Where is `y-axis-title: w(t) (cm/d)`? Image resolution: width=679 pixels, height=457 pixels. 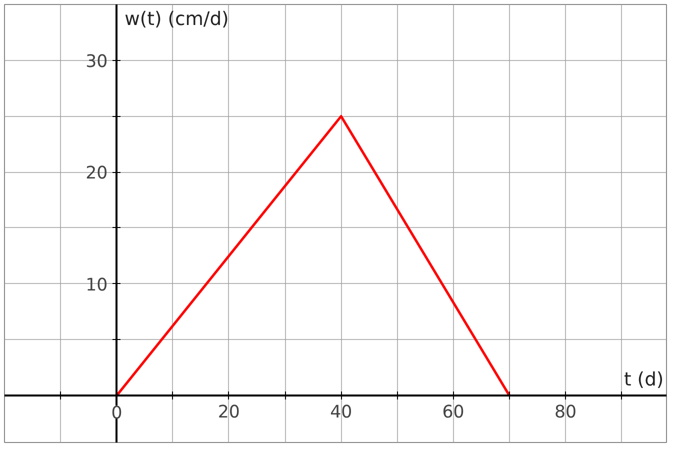
y-axis-title: w(t) (cm/d) is located at coordinates (176, 19).